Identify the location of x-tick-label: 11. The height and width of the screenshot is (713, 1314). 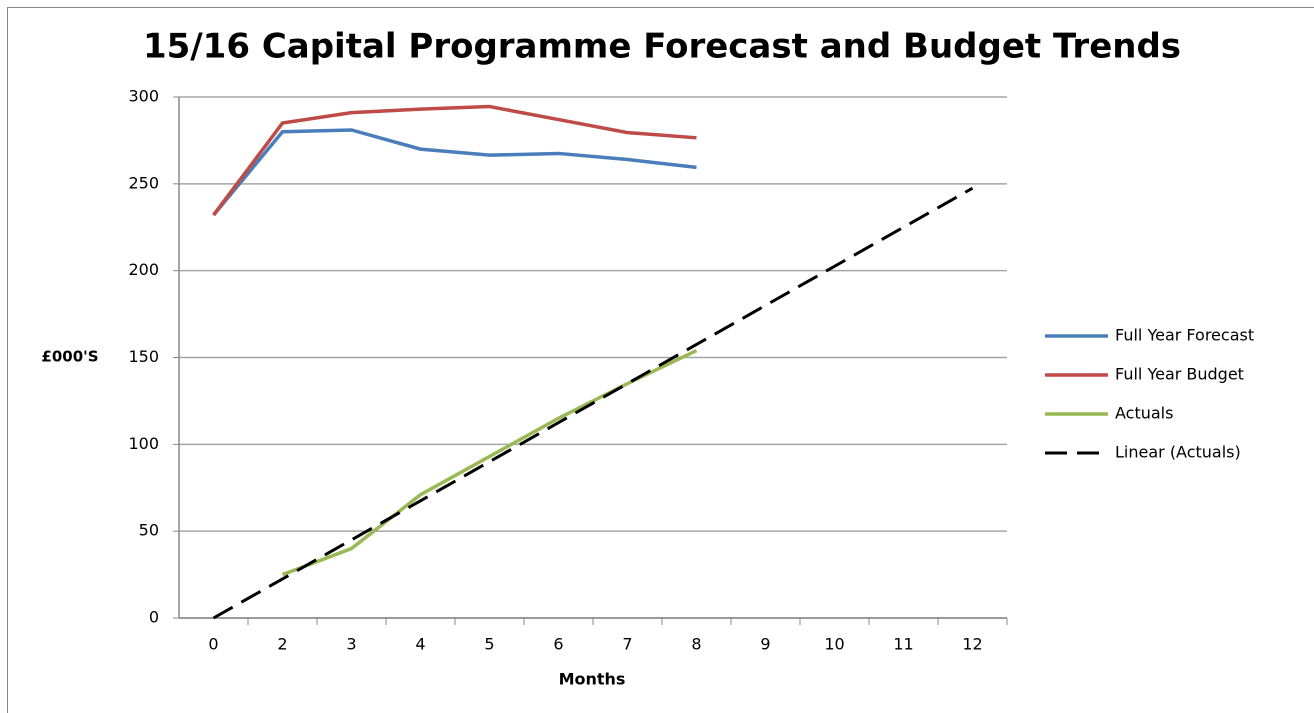
(903, 644).